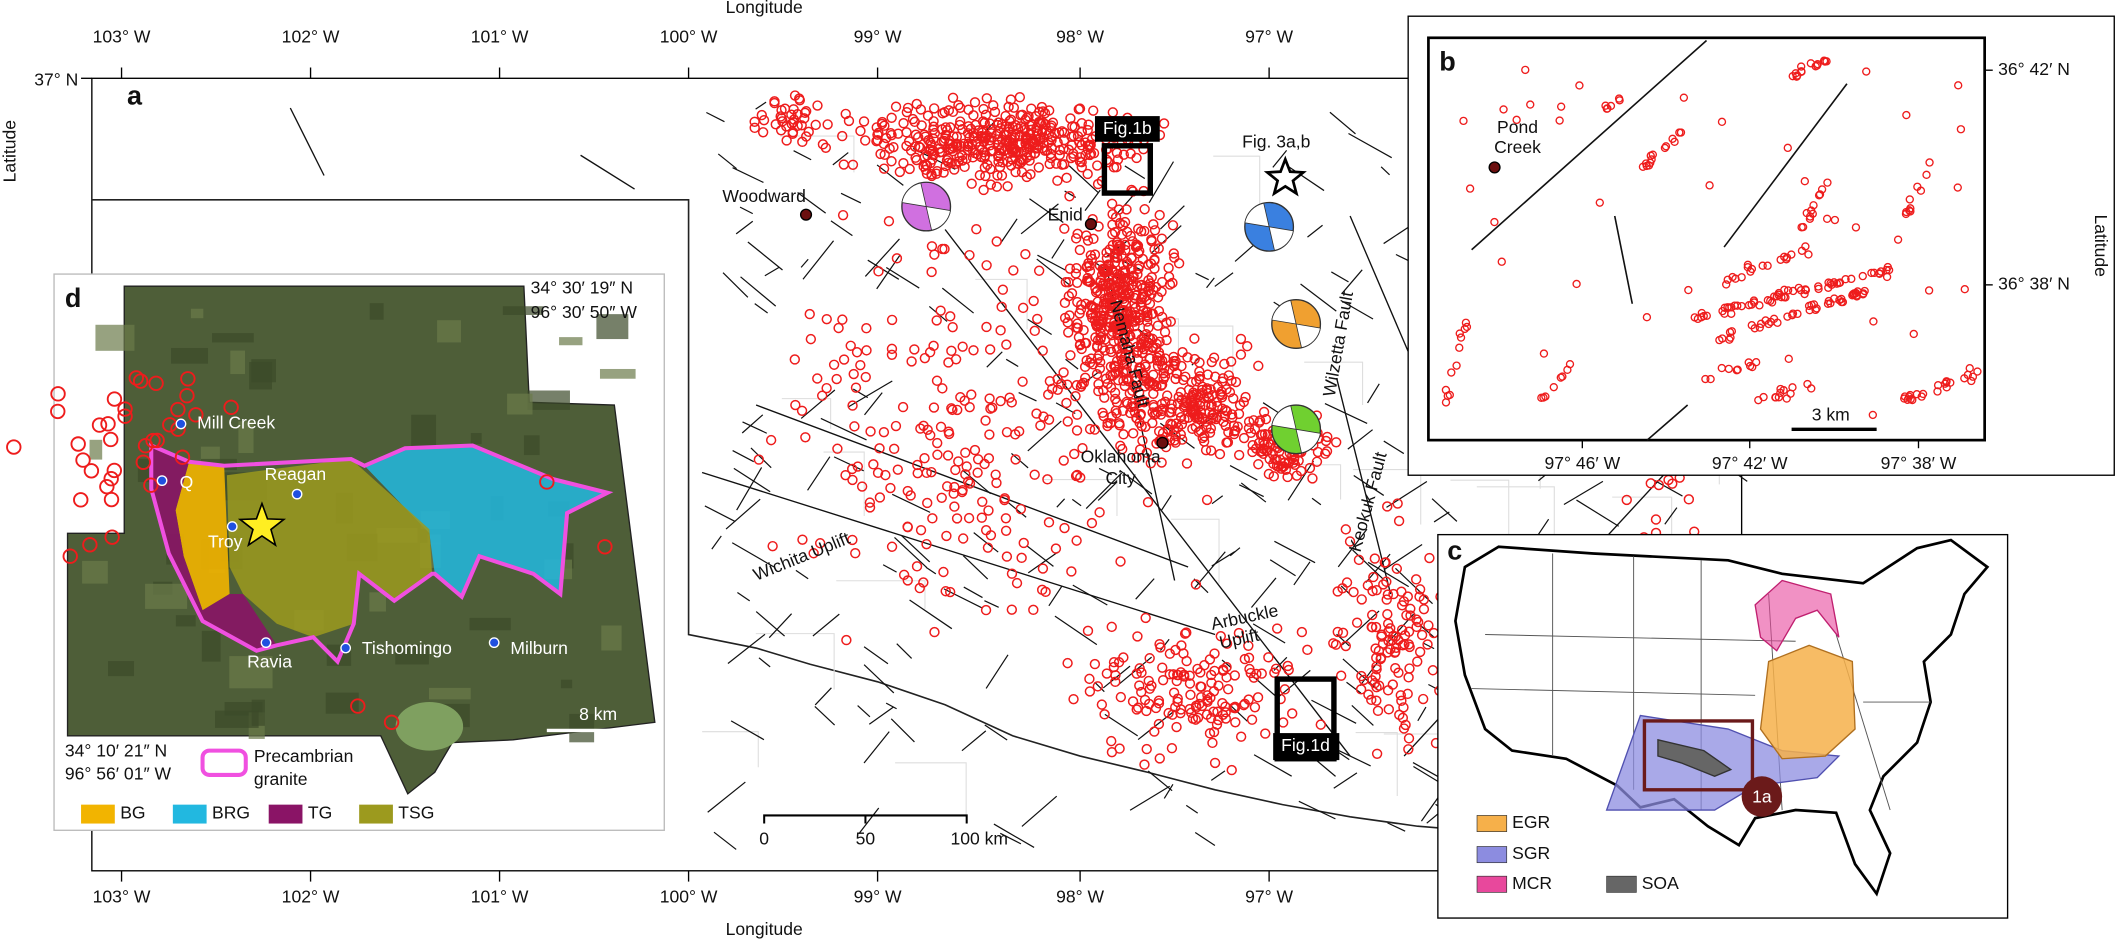  I want to click on lon-tick-label: 101° W, so click(500, 896).